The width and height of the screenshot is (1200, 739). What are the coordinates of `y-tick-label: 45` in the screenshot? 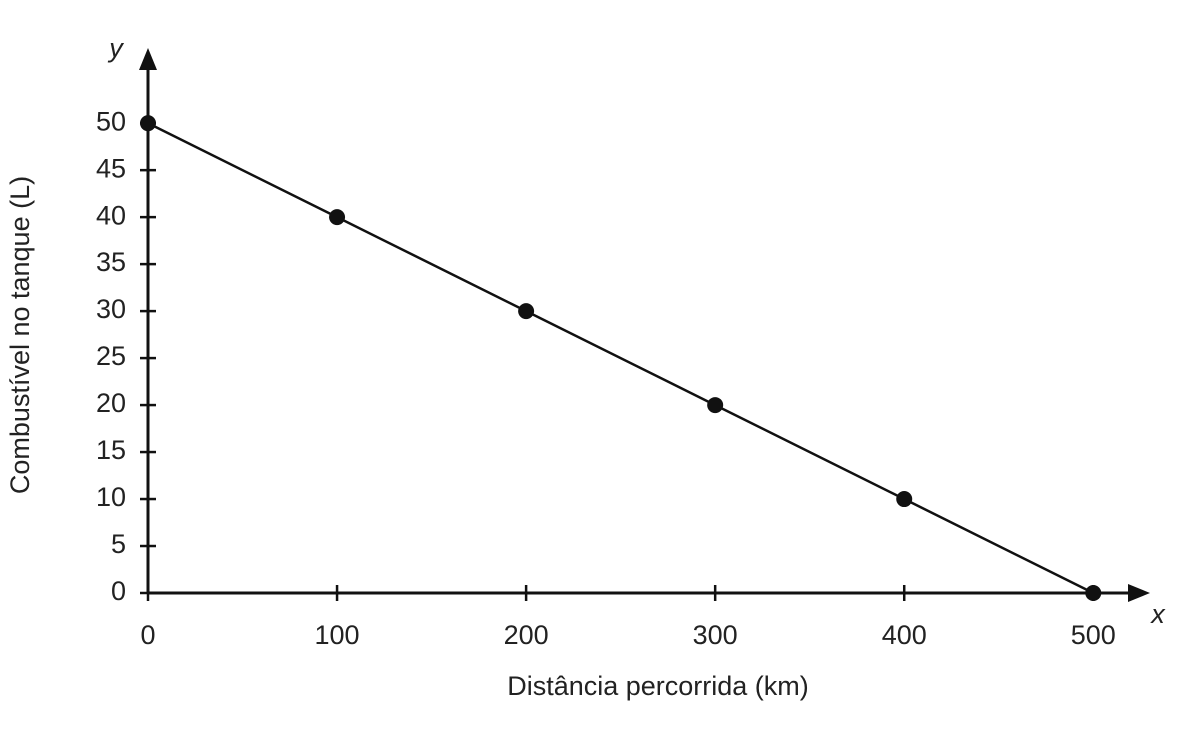 It's located at (111, 168).